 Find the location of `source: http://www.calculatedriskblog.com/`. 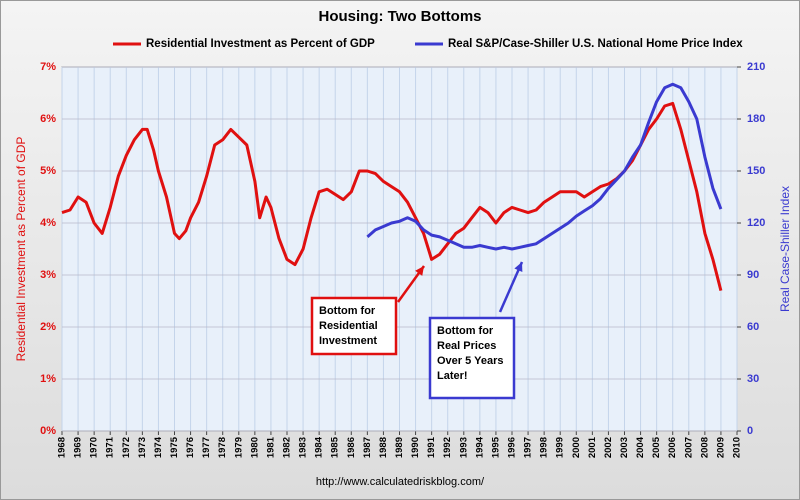

source: http://www.calculatedriskblog.com/ is located at coordinates (400, 482).